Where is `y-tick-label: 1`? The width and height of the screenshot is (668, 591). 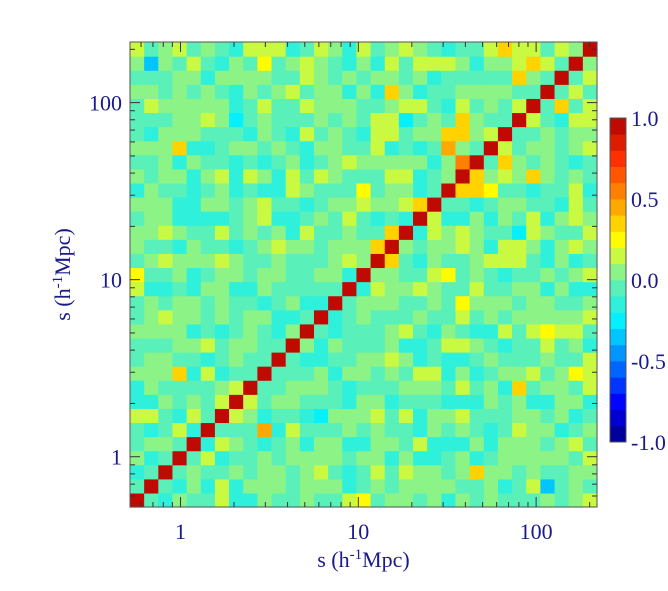
y-tick-label: 1 is located at coordinates (116, 457).